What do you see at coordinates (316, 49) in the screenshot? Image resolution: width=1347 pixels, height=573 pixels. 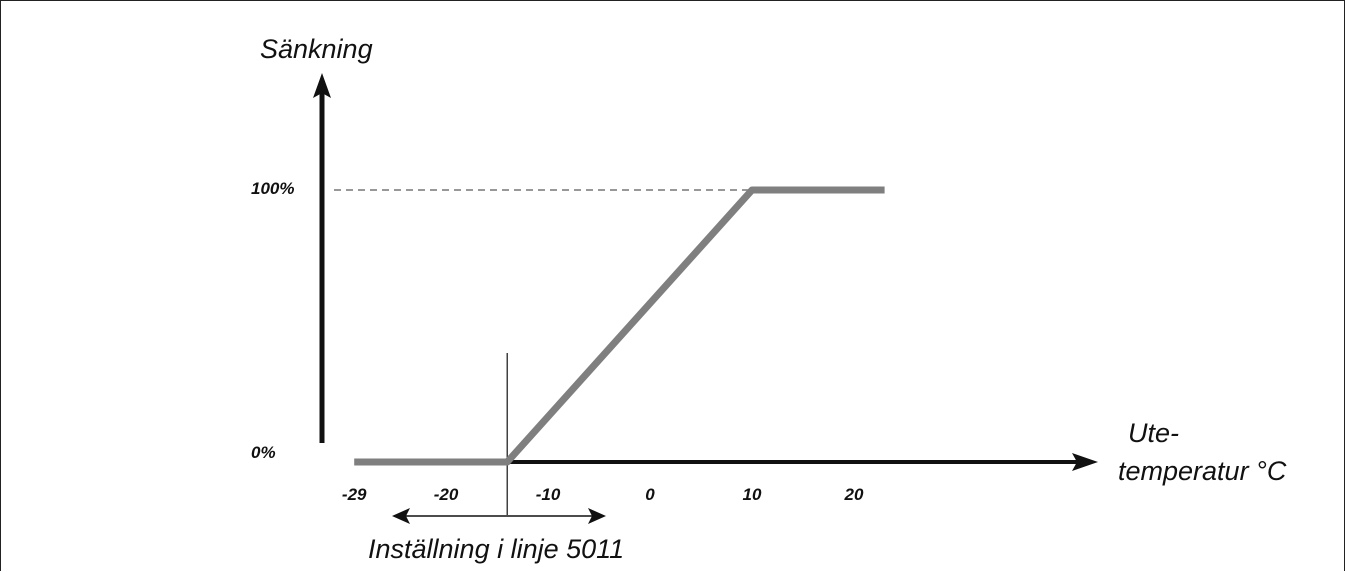 I see `y-axis-label: Sänkning` at bounding box center [316, 49].